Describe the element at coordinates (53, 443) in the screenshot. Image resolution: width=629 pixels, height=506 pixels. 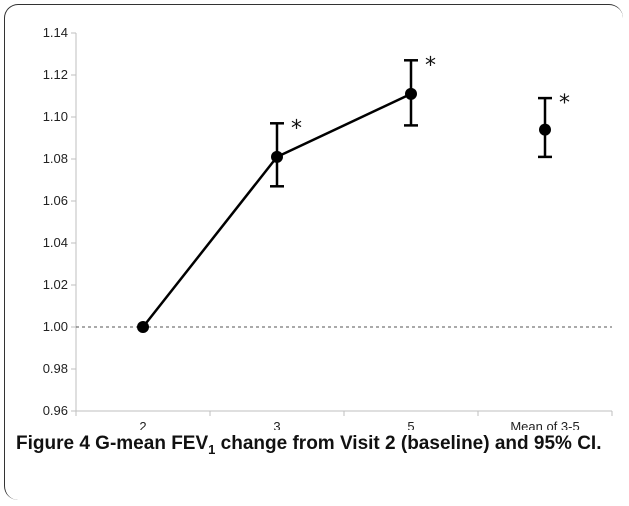
I see `figure-label: Figure 4` at that location.